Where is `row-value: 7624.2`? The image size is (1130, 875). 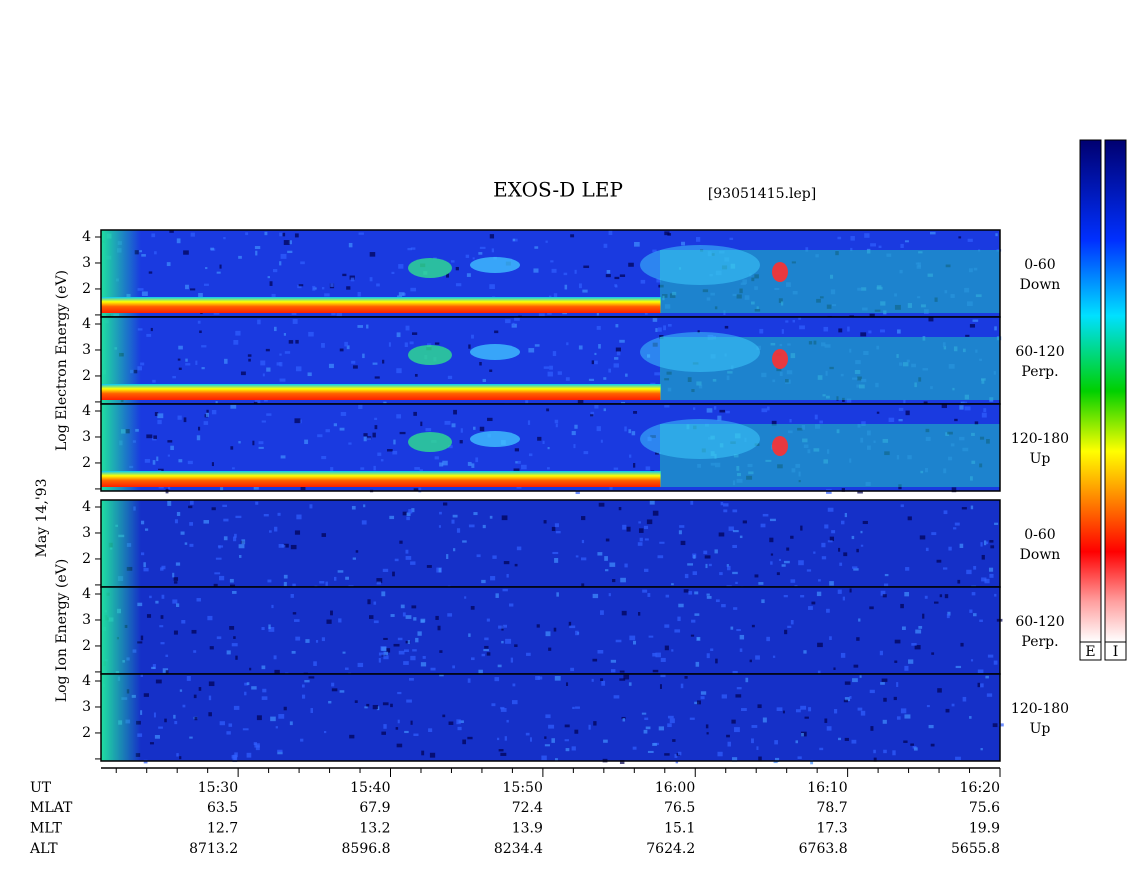 row-value: 7624.2 is located at coordinates (670, 849).